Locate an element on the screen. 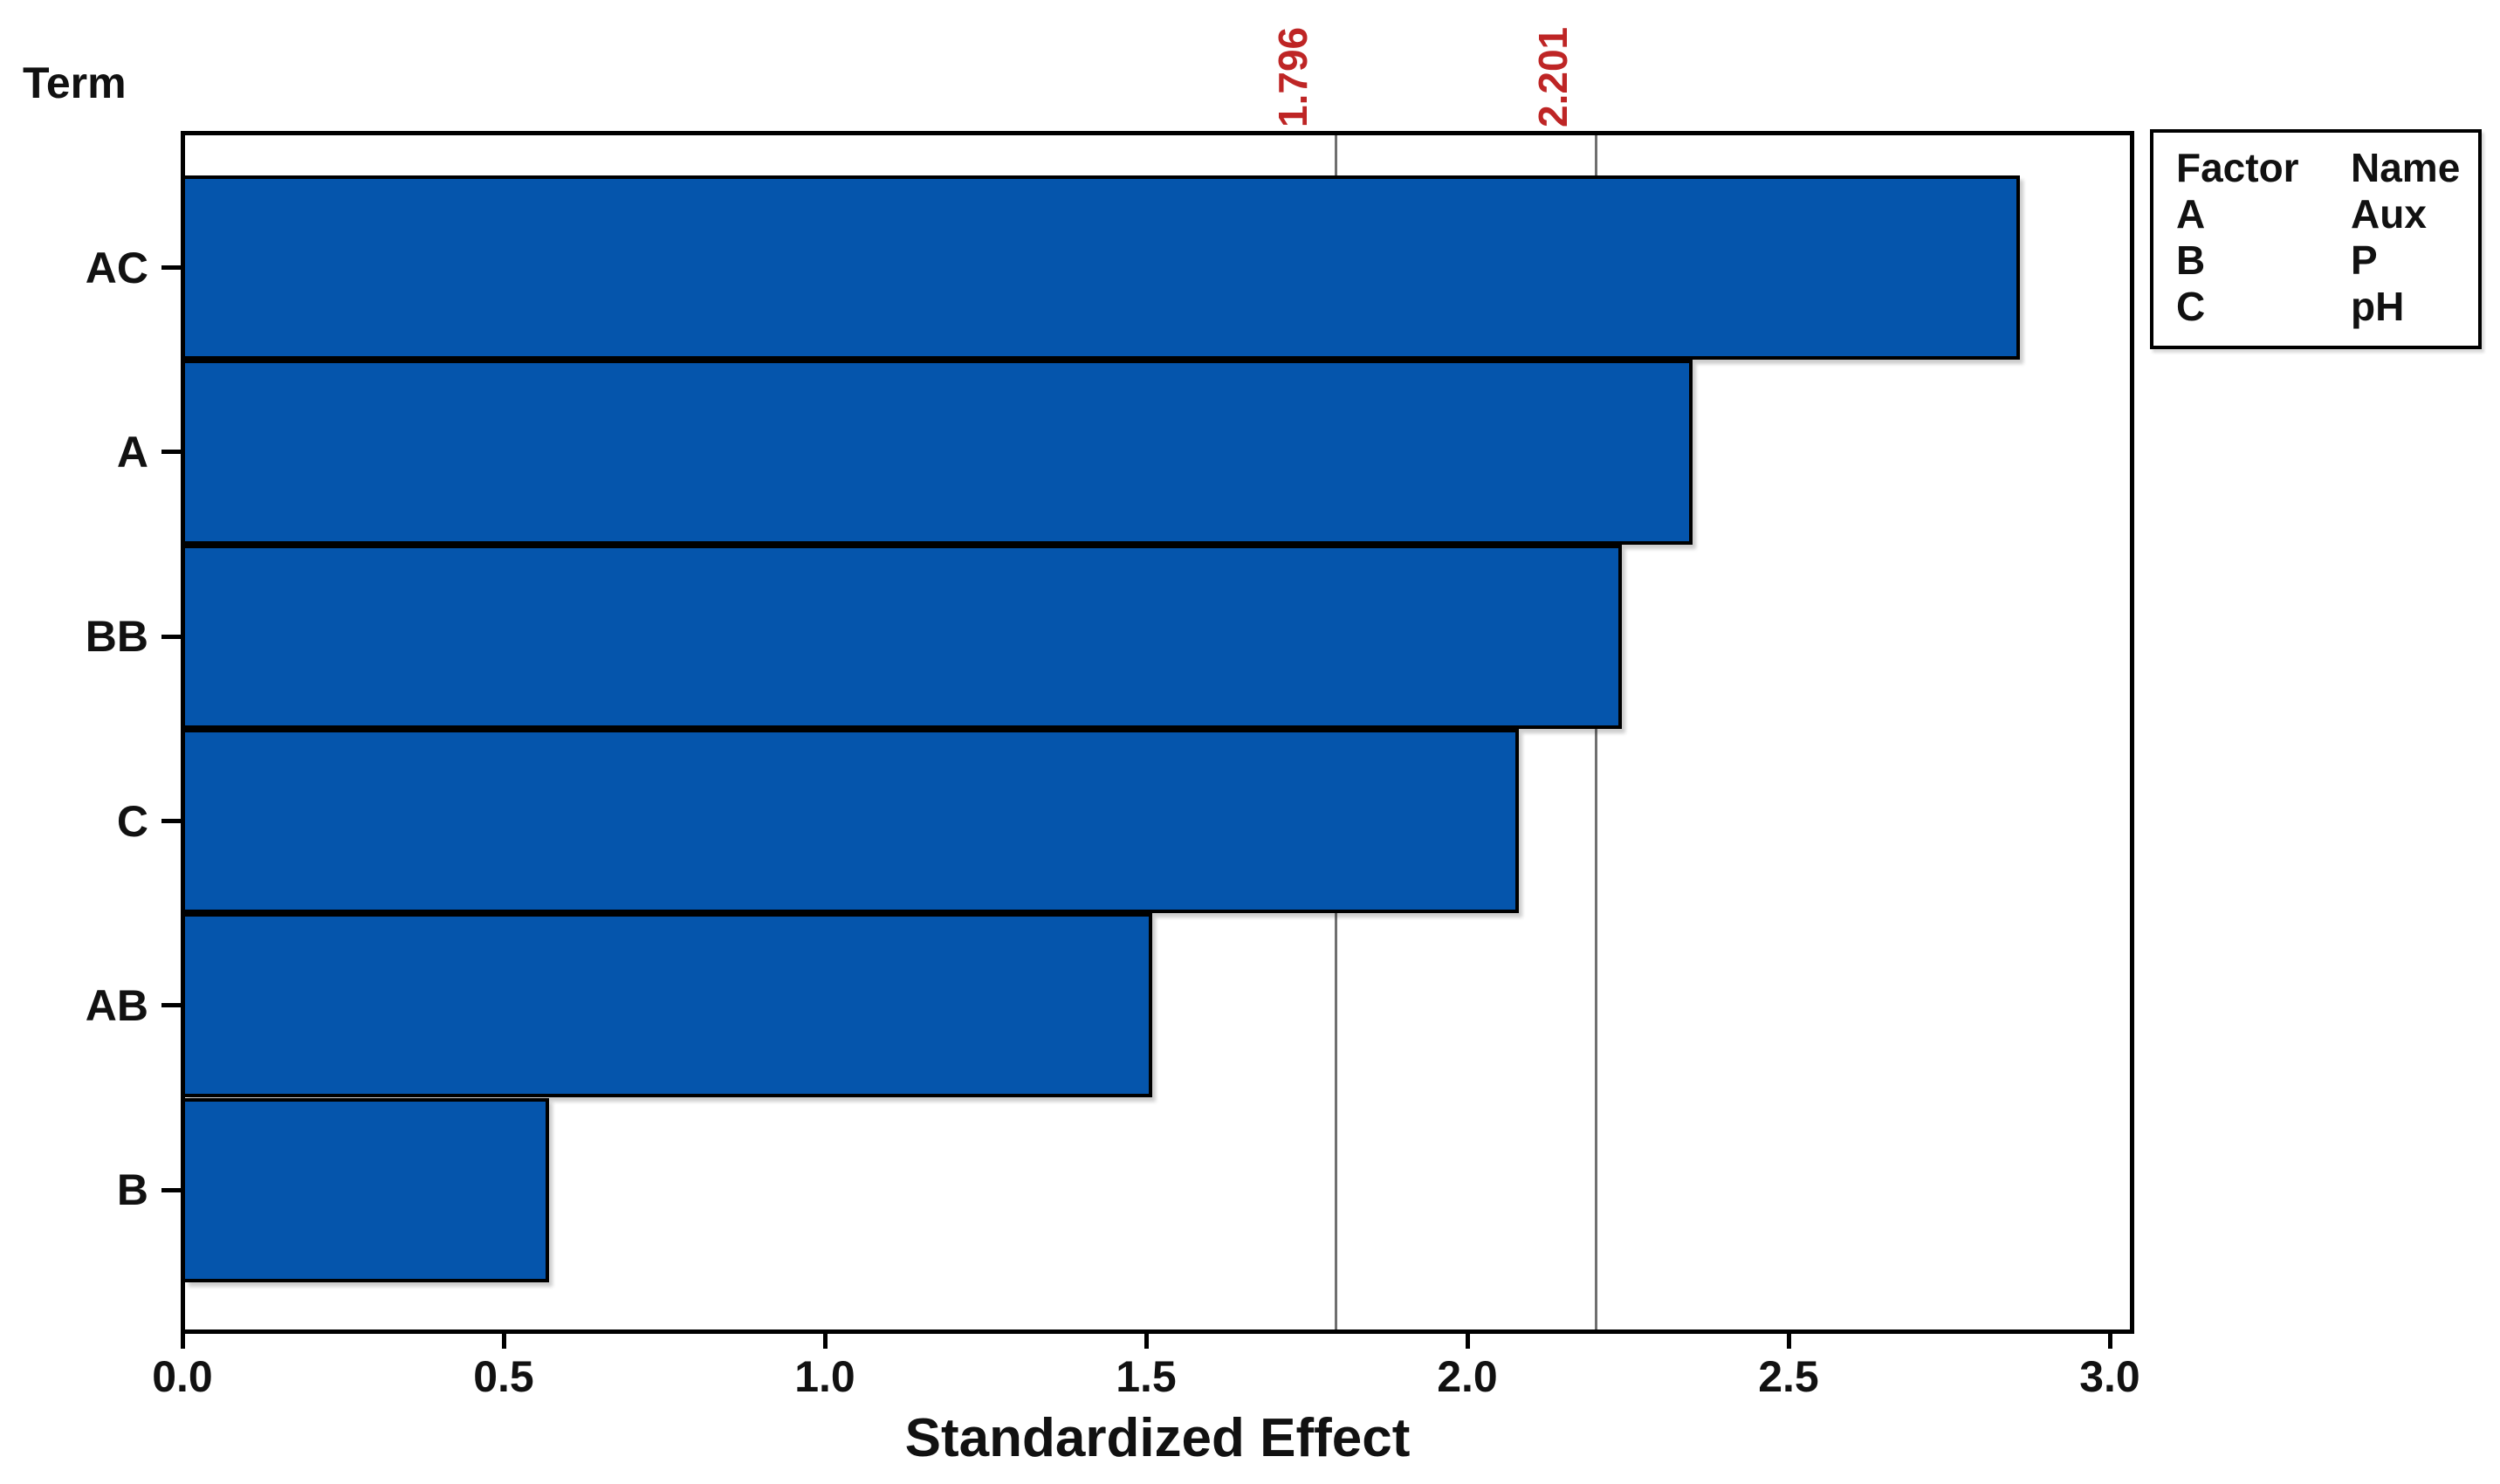 The height and width of the screenshot is (1484, 2500). bar-A is located at coordinates (939, 453).